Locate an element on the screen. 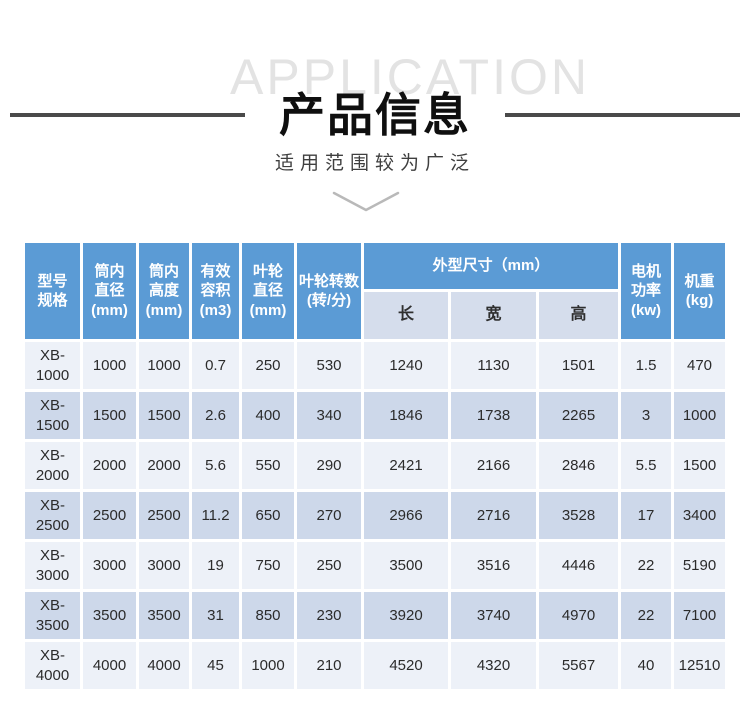 This screenshot has height=720, width=750. title-divider-right is located at coordinates (622, 115).